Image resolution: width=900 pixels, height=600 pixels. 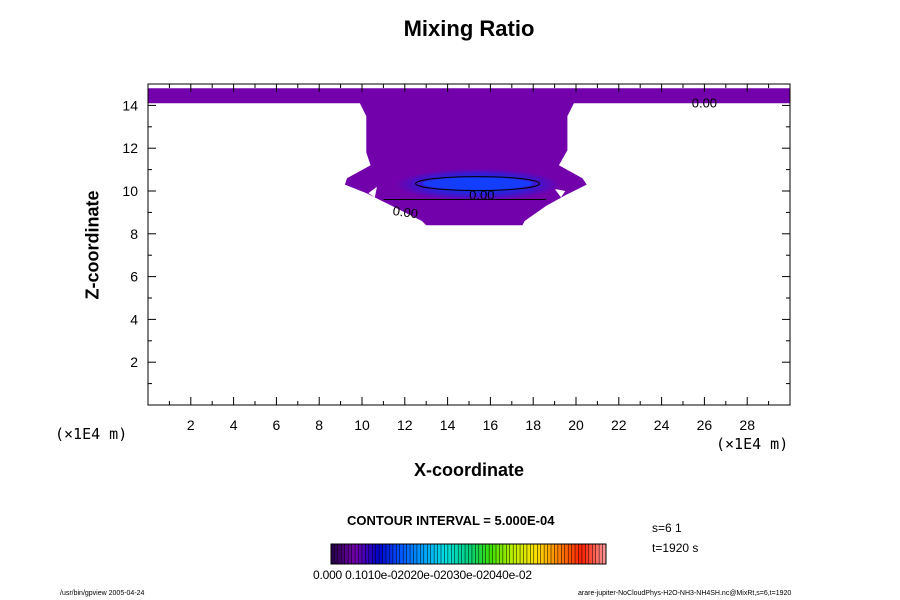 What do you see at coordinates (102, 593) in the screenshot?
I see `footer-left-text: /usr/bin/gpview 2005-04-24` at bounding box center [102, 593].